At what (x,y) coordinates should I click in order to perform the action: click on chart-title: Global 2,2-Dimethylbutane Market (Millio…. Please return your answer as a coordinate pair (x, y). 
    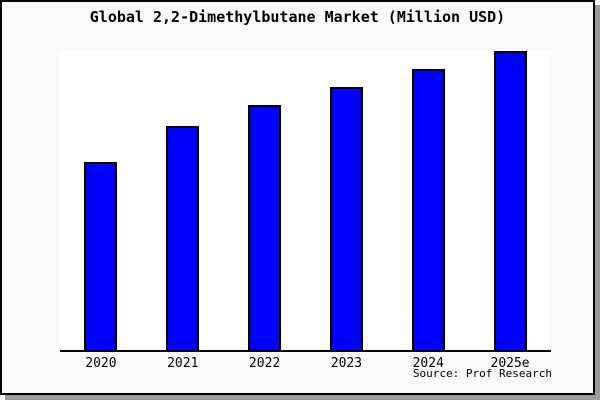
    Looking at the image, I should click on (297, 17).